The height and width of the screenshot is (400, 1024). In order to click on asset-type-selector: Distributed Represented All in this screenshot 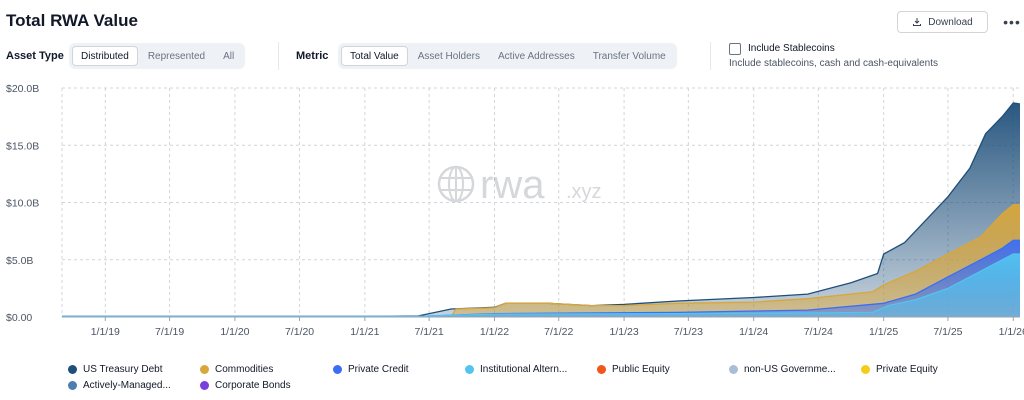, I will do `click(157, 56)`.